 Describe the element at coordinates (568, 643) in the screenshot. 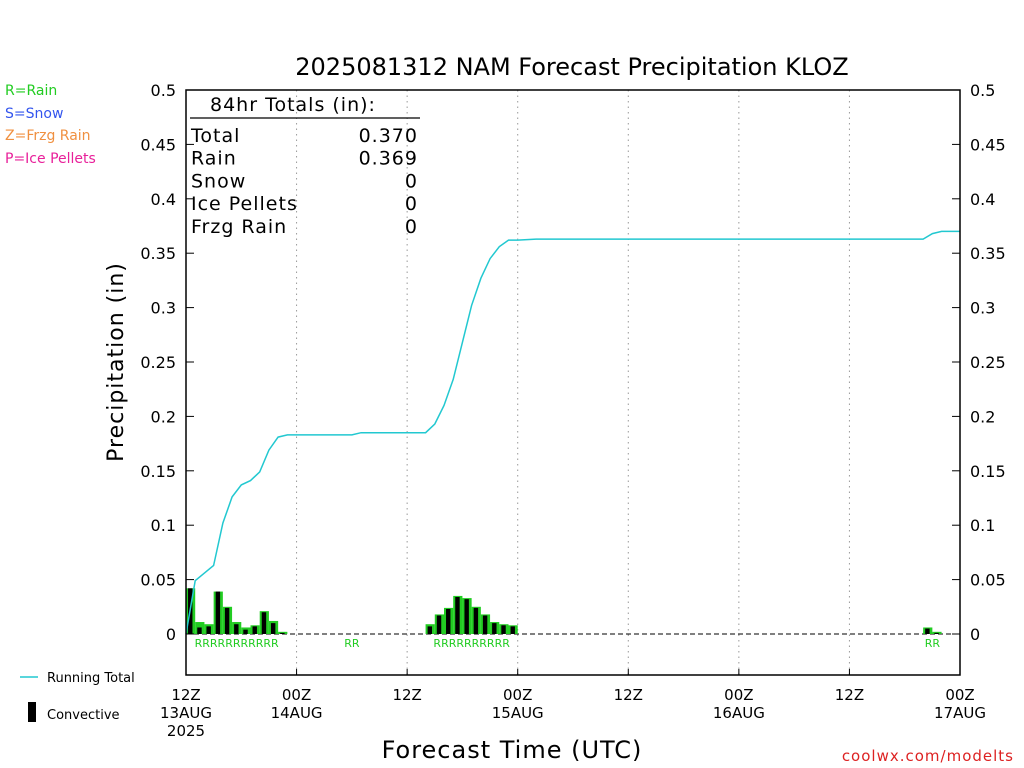

I see `ptype-labels: RRRRRRRRRRR RR RRRRRRRRRR RR` at that location.